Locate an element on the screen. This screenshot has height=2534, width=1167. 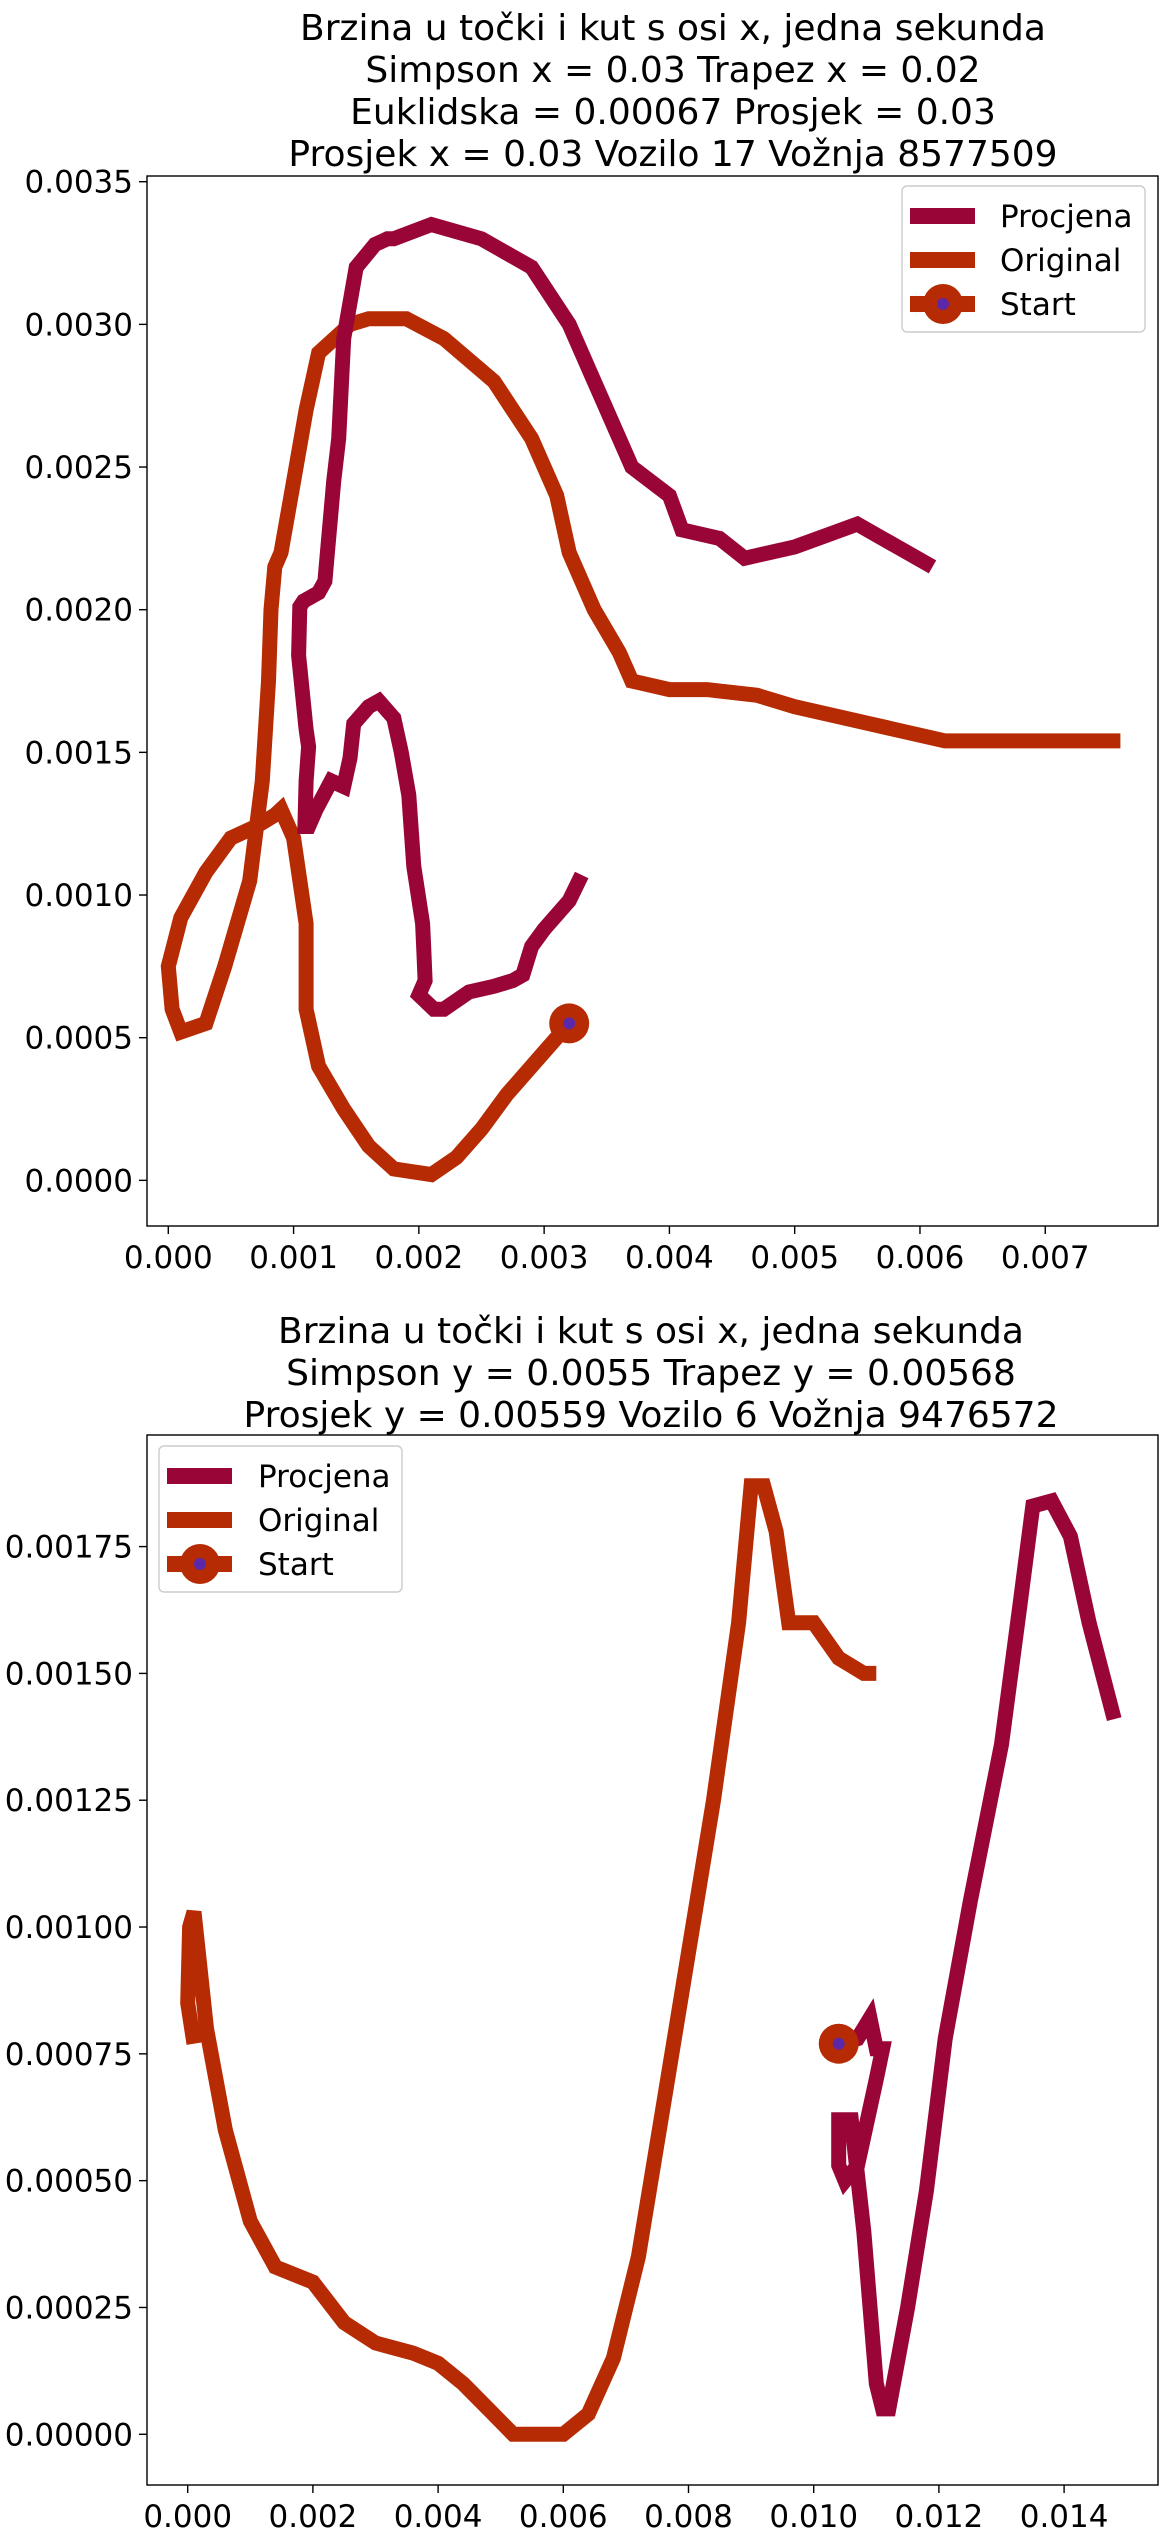
chart-2-y-tick-label: 0.00025 is located at coordinates (69, 2308).